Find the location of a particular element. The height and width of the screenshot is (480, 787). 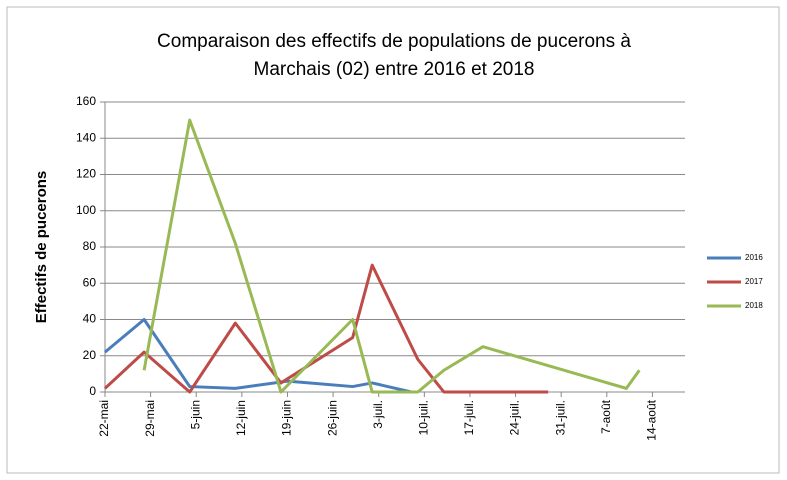

x-tick-label: 22-mai is located at coordinates (104, 418).